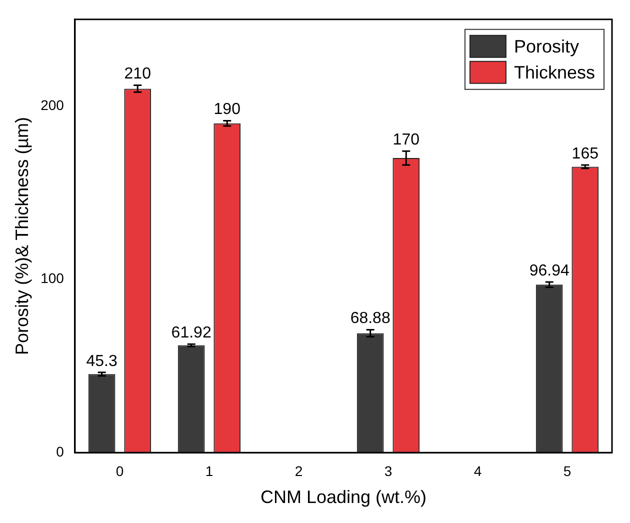  I want to click on x-tick-label: 3, so click(388, 470).